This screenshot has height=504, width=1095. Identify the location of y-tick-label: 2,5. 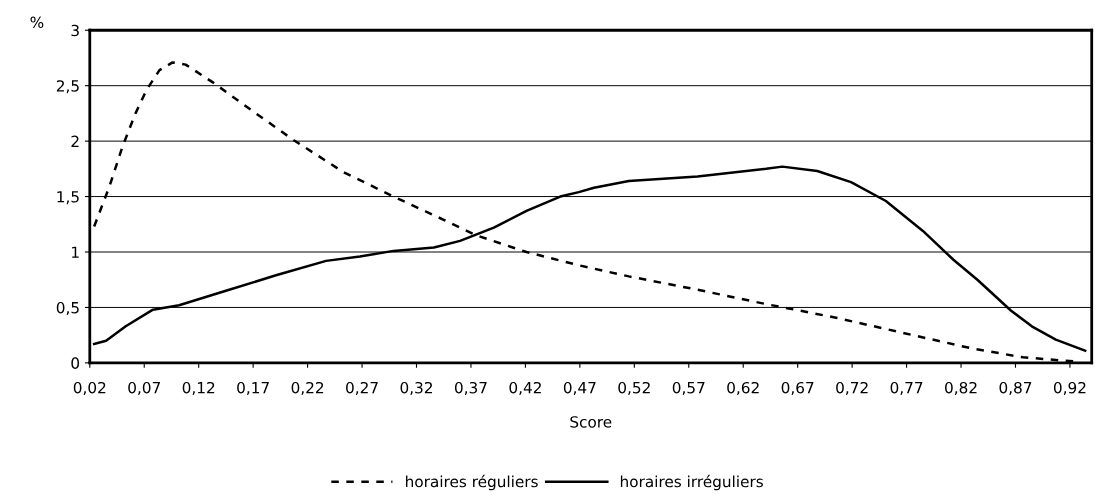
(67, 87).